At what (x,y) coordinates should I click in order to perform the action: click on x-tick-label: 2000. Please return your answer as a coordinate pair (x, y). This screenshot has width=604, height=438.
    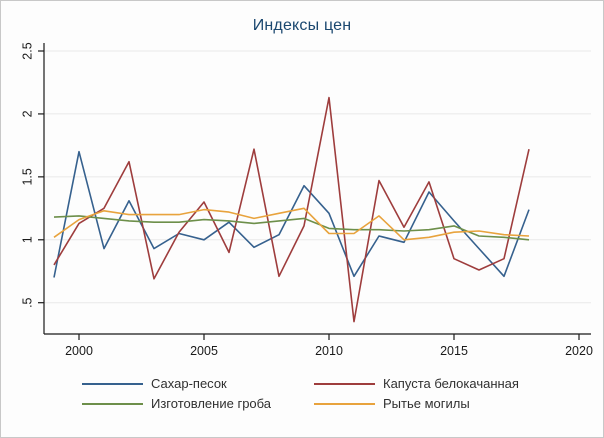
    Looking at the image, I should click on (79, 351).